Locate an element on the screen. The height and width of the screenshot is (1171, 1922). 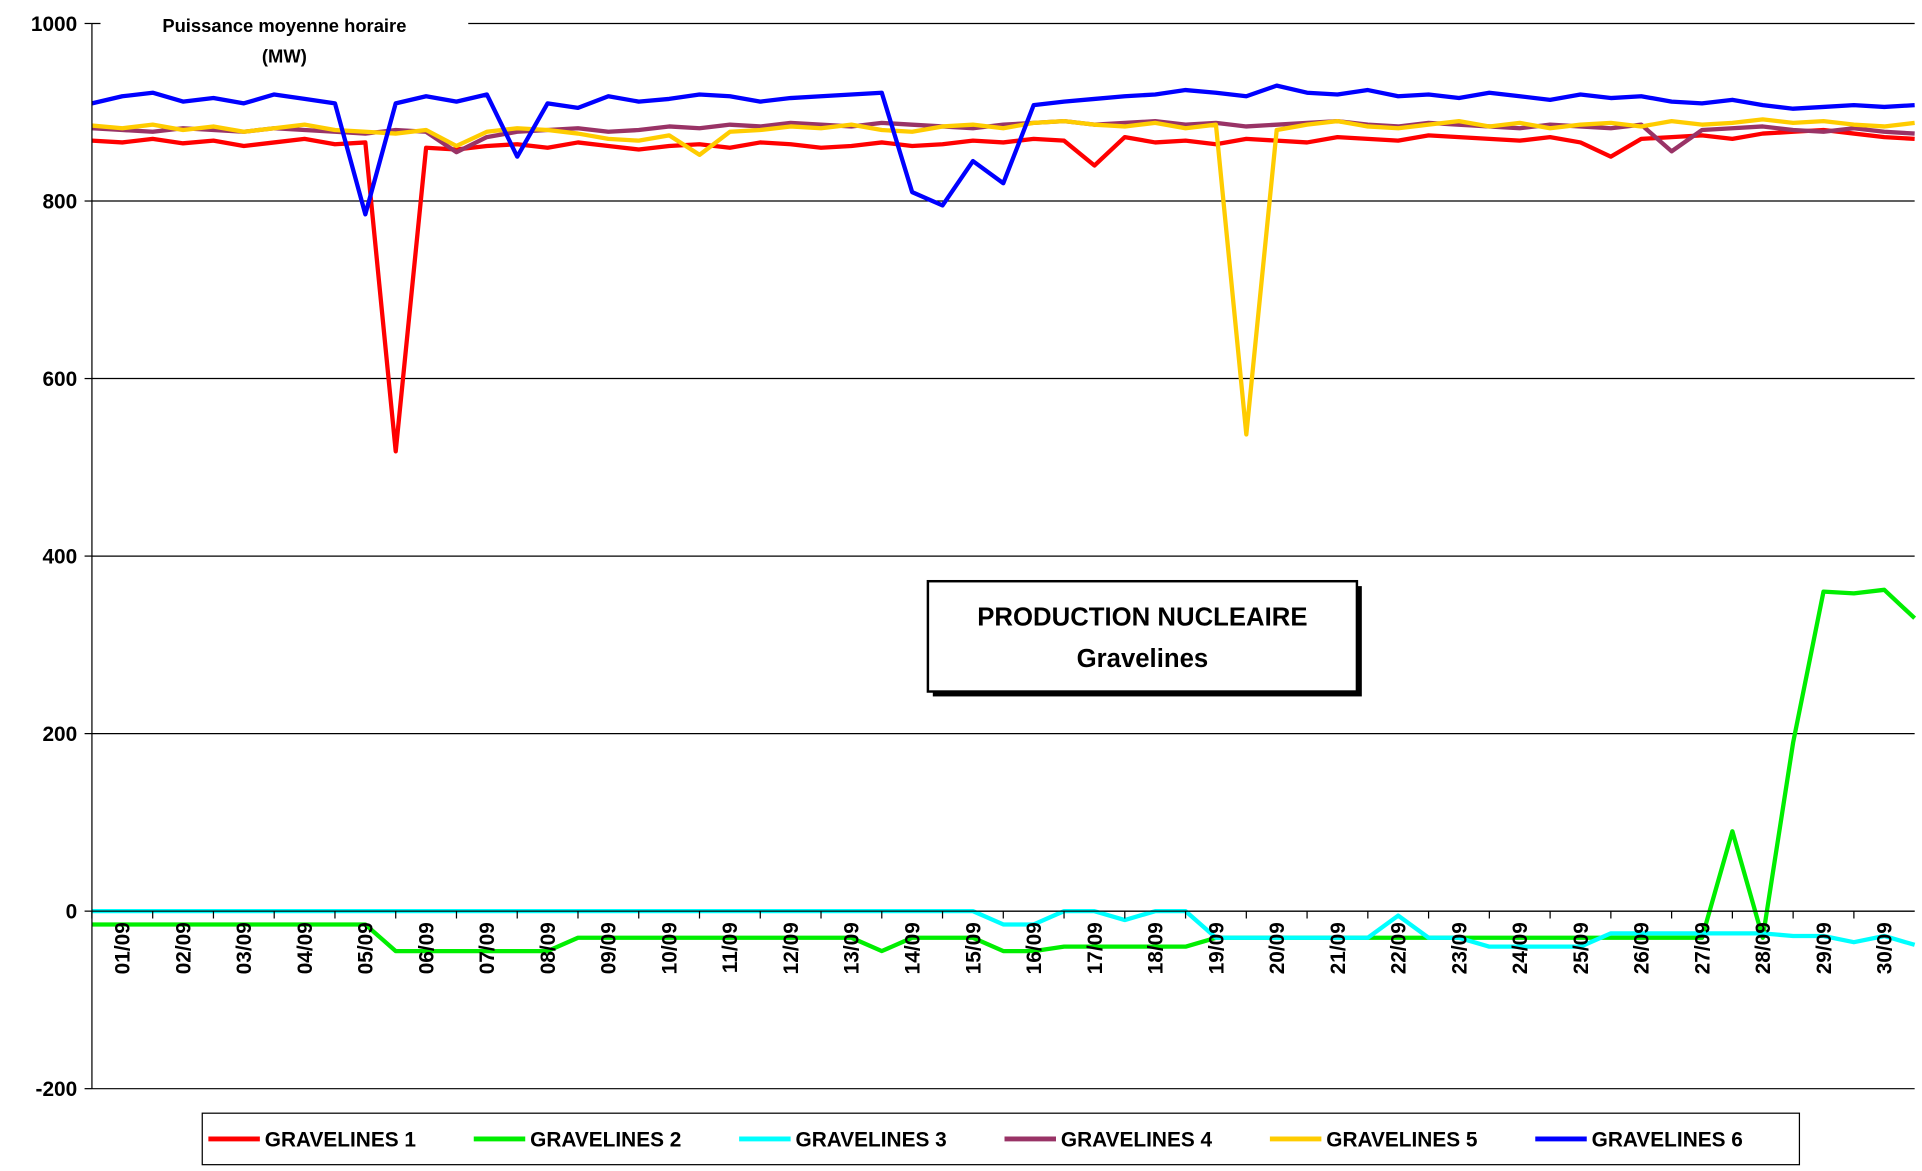
legend-label: GRAVELINES 3 is located at coordinates (871, 1139).